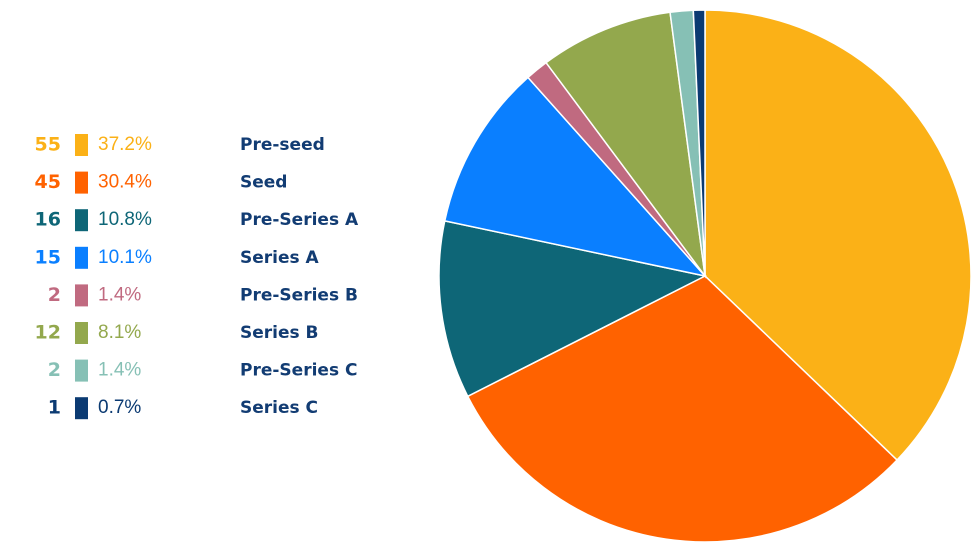 This screenshot has height=544, width=979. Describe the element at coordinates (263, 183) in the screenshot. I see `legend-name: Seed` at that location.